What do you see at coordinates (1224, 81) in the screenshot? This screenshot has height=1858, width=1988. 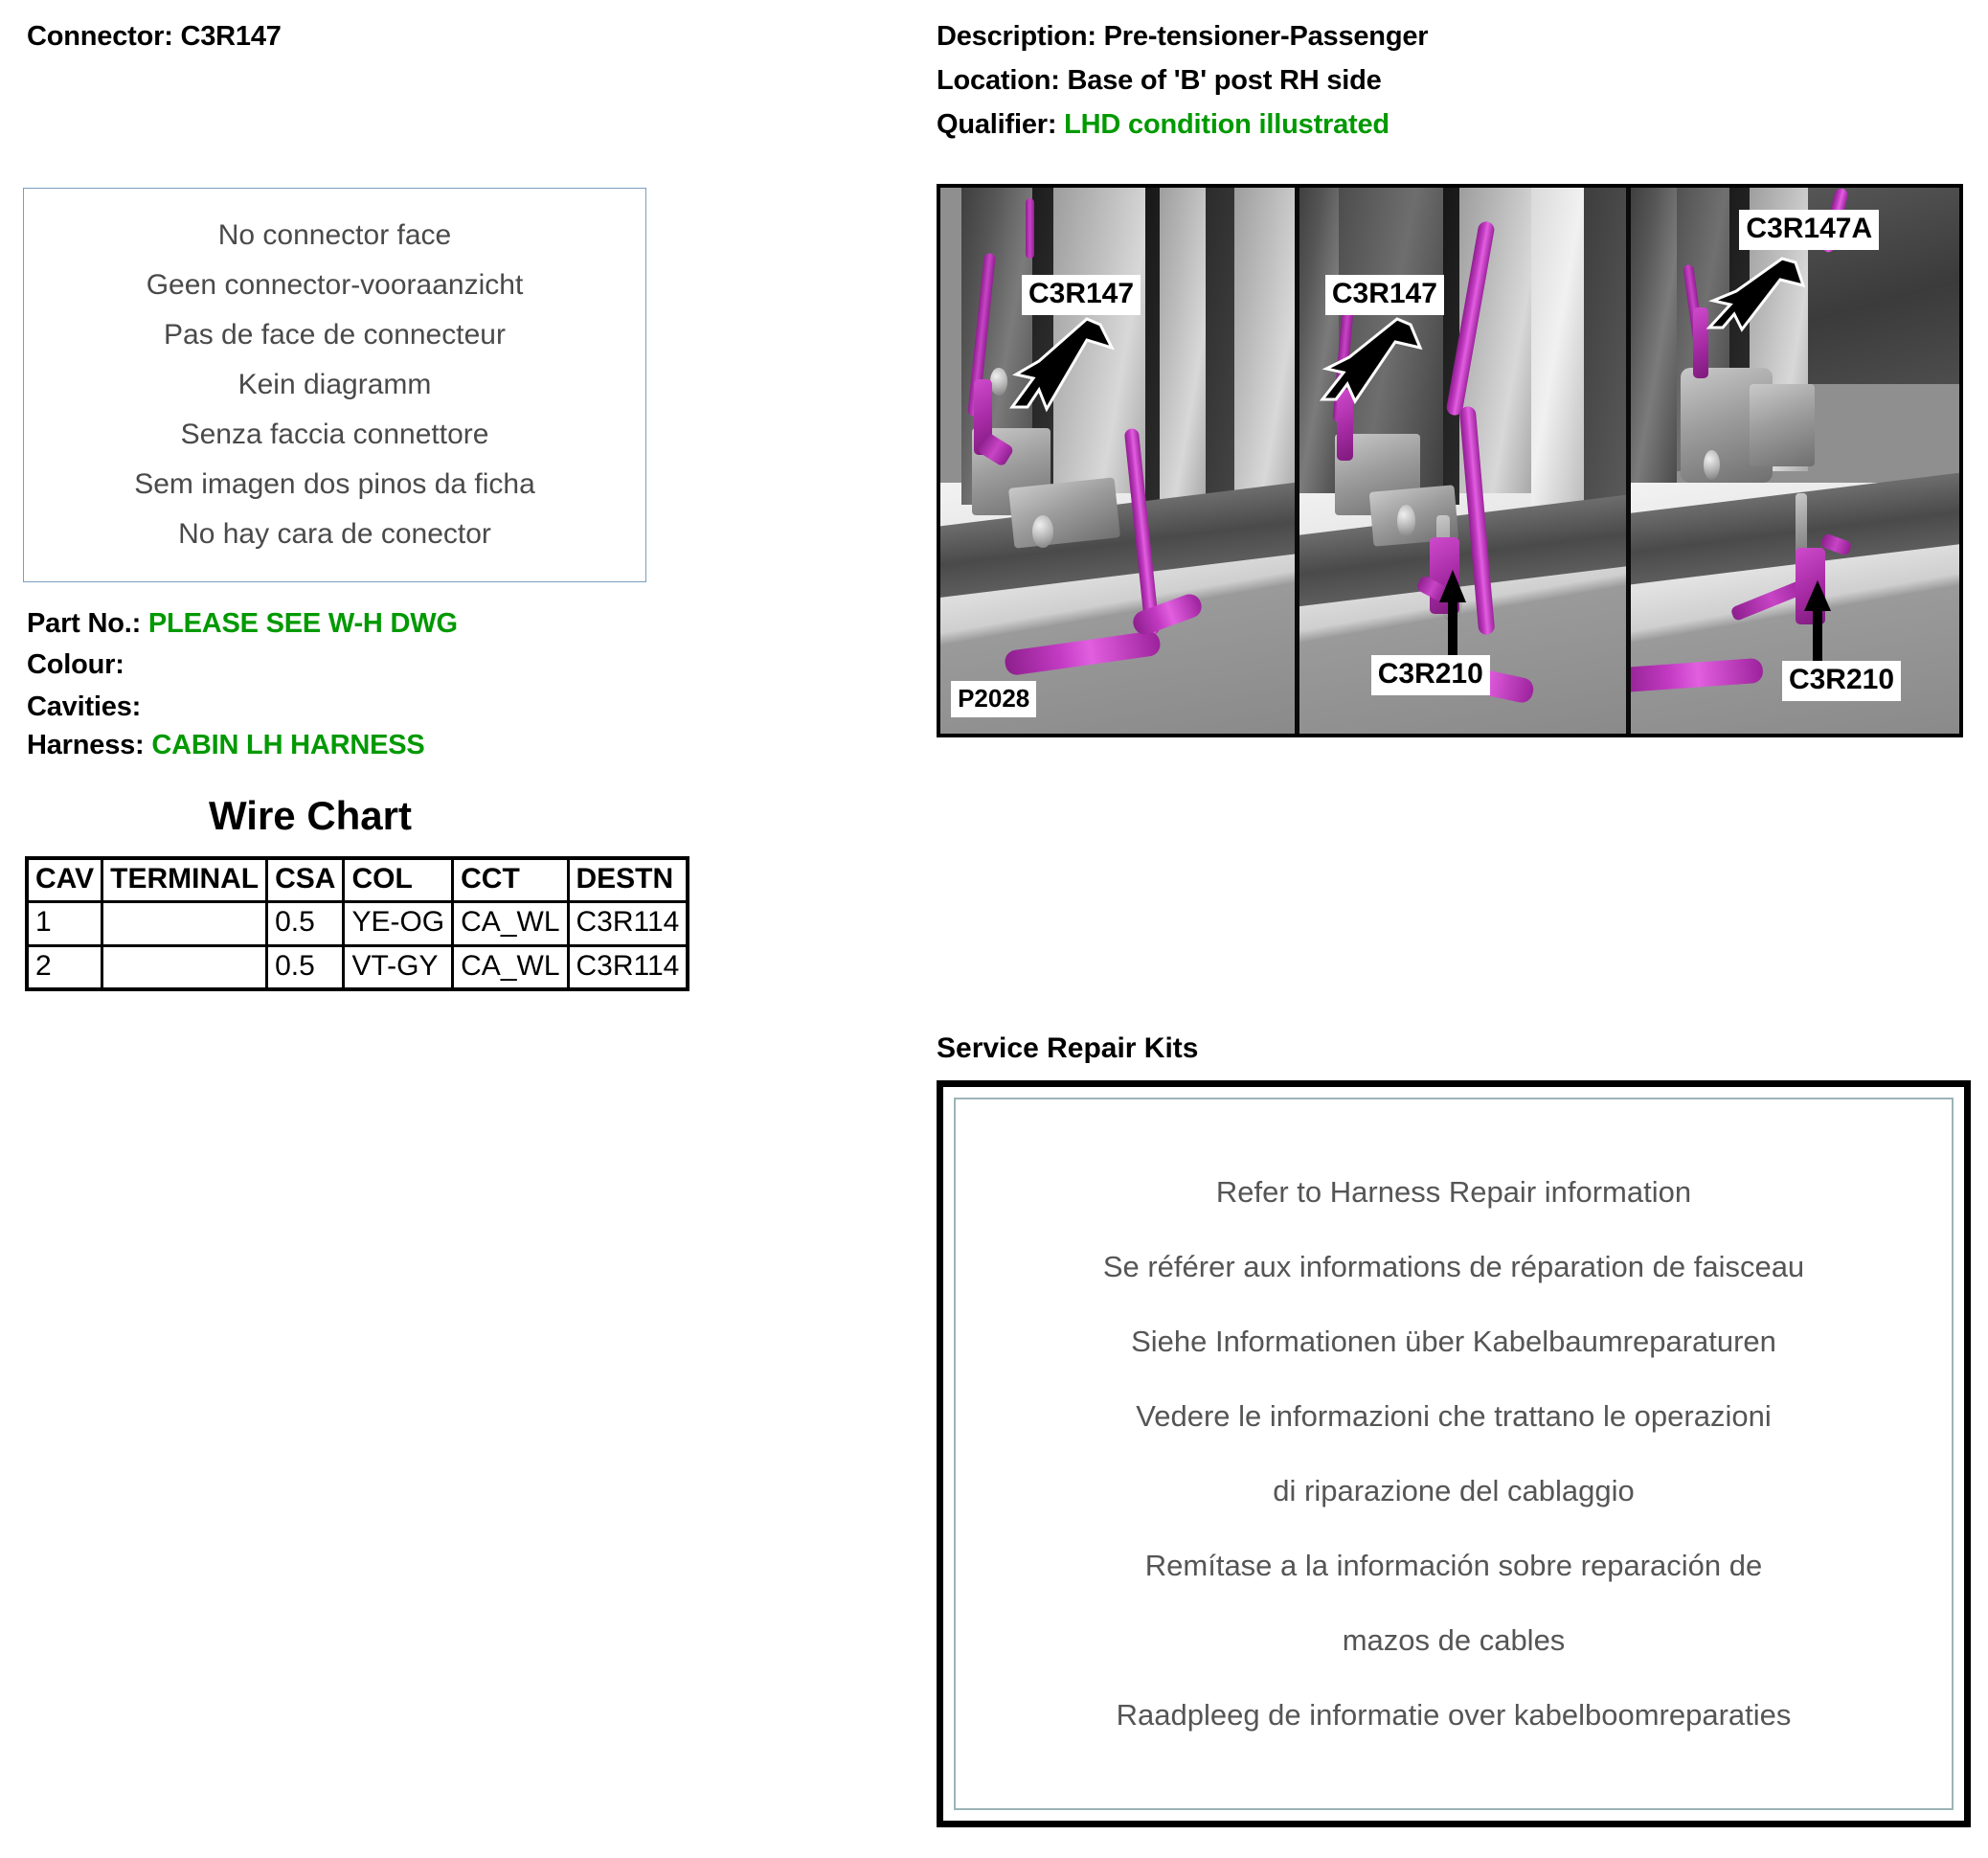 I see `location-value: Base of 'B' post RH side` at bounding box center [1224, 81].